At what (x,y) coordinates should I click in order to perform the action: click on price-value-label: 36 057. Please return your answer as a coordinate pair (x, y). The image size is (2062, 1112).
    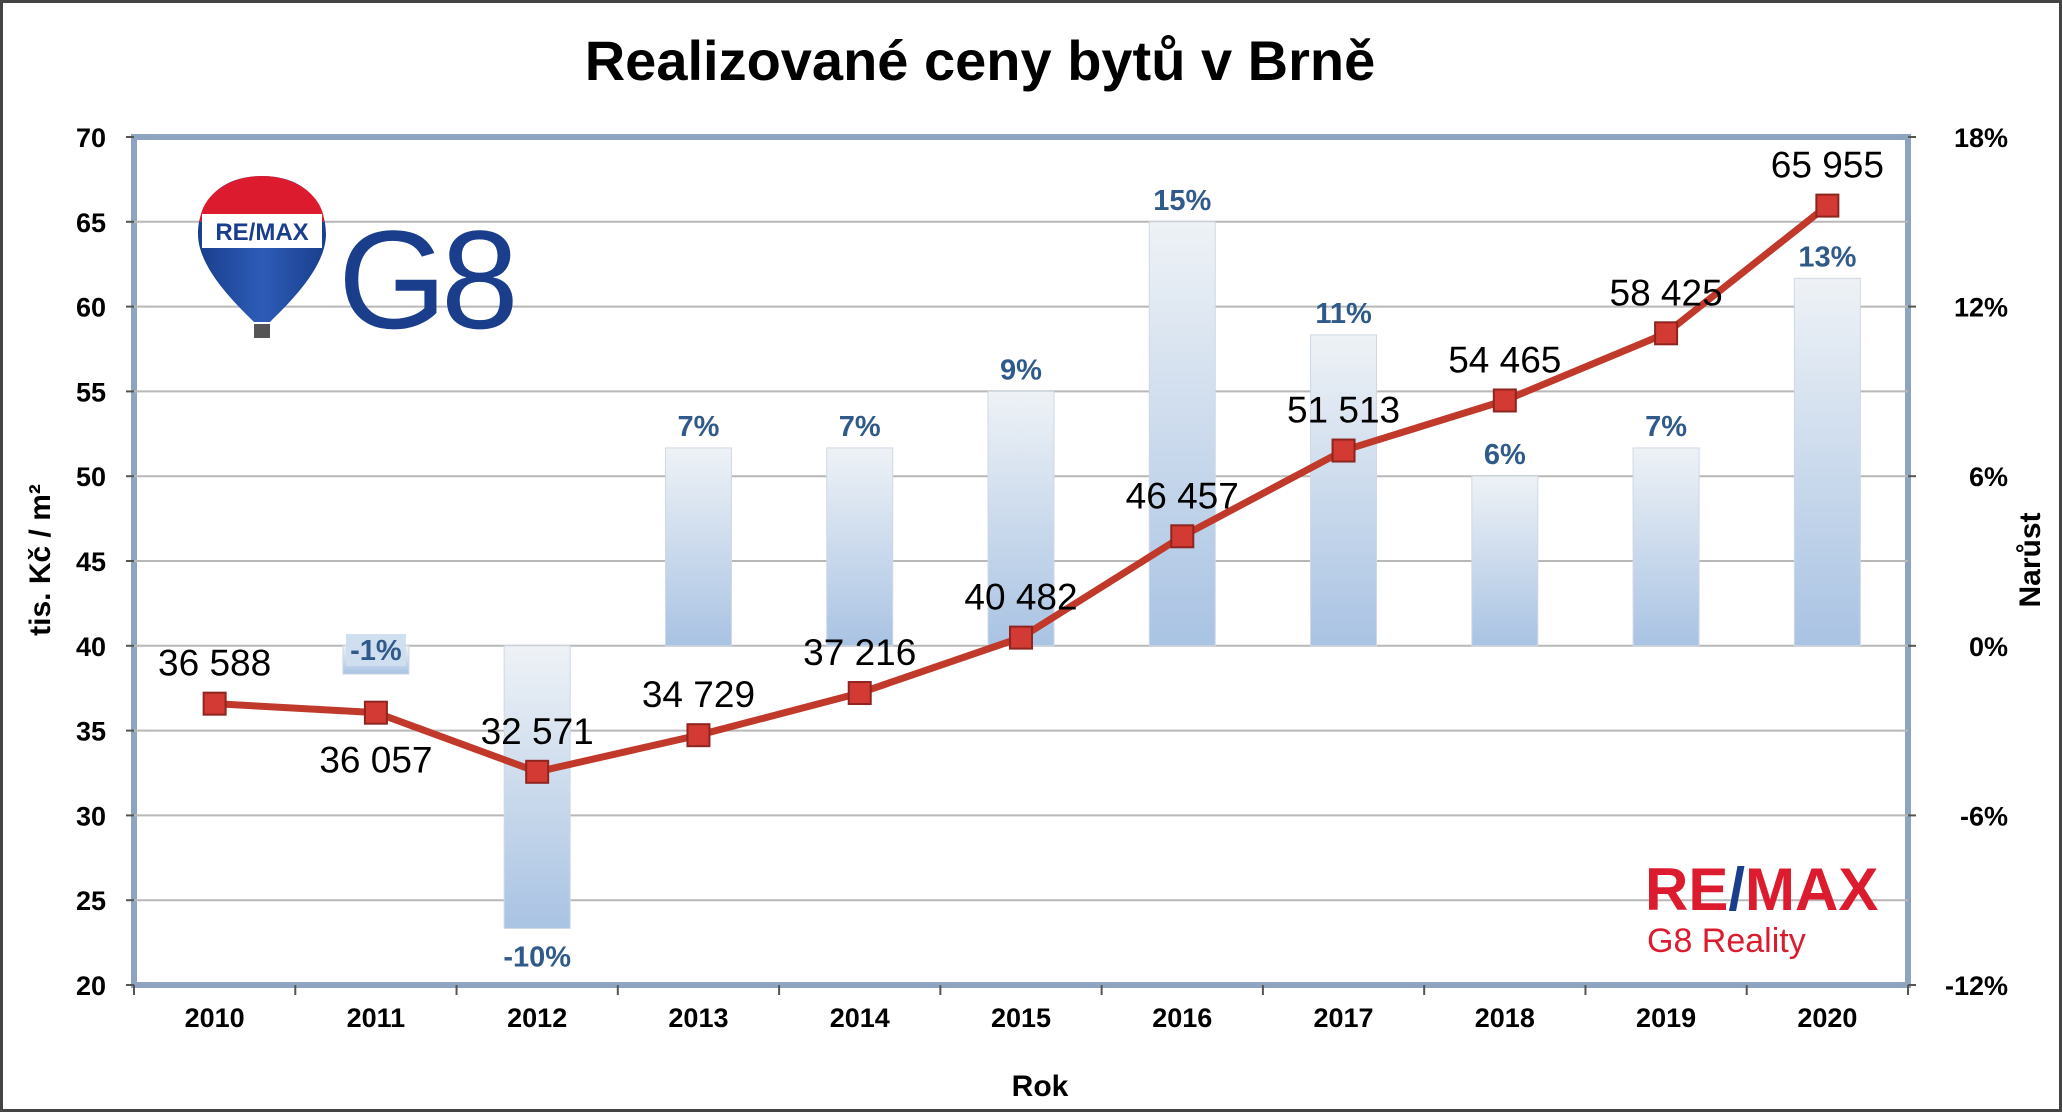
    Looking at the image, I should click on (375, 760).